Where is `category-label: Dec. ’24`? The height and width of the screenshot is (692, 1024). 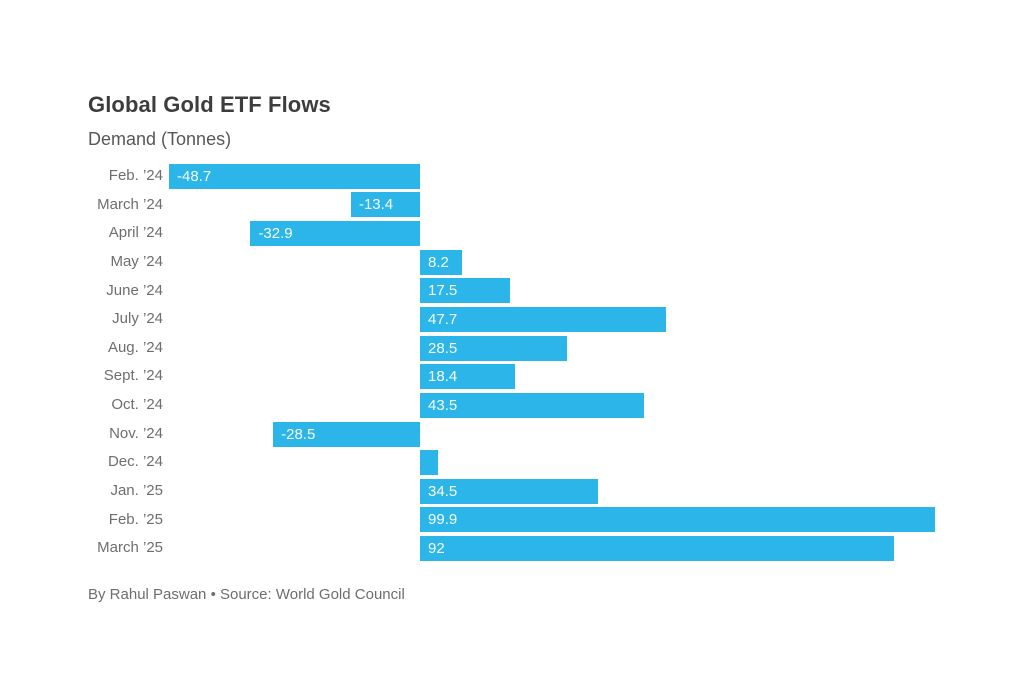 category-label: Dec. ’24 is located at coordinates (135, 462).